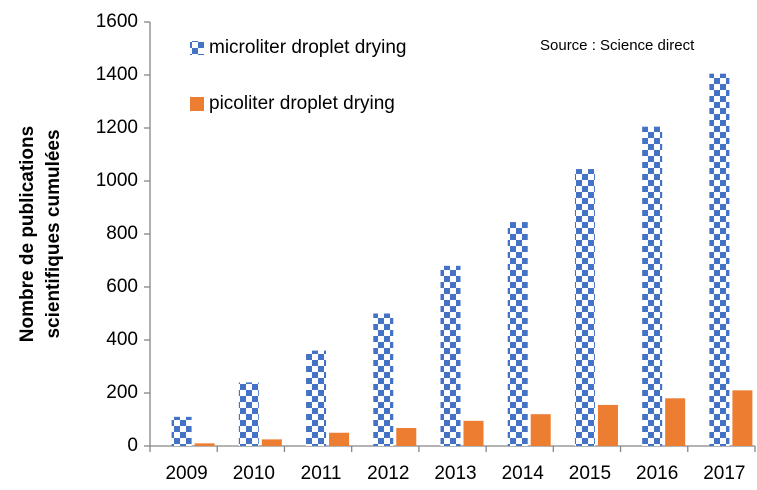 This screenshot has height=490, width=757. What do you see at coordinates (302, 103) in the screenshot?
I see `legend-label: picoliter droplet drying` at bounding box center [302, 103].